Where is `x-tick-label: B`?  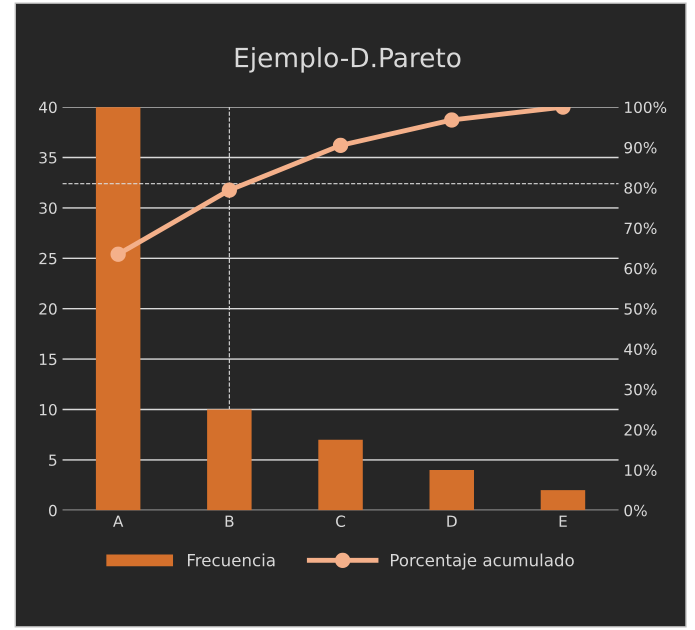 x-tick-label: B is located at coordinates (230, 521).